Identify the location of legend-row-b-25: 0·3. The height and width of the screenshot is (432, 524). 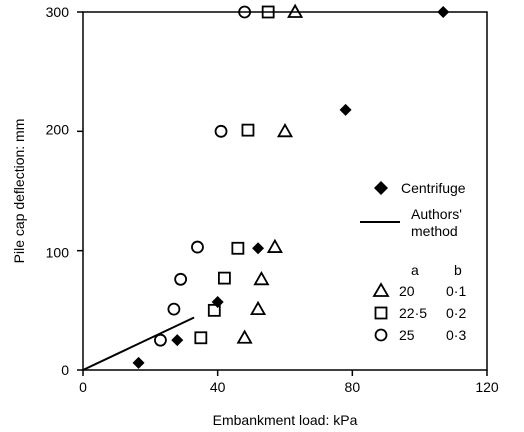
(456, 335).